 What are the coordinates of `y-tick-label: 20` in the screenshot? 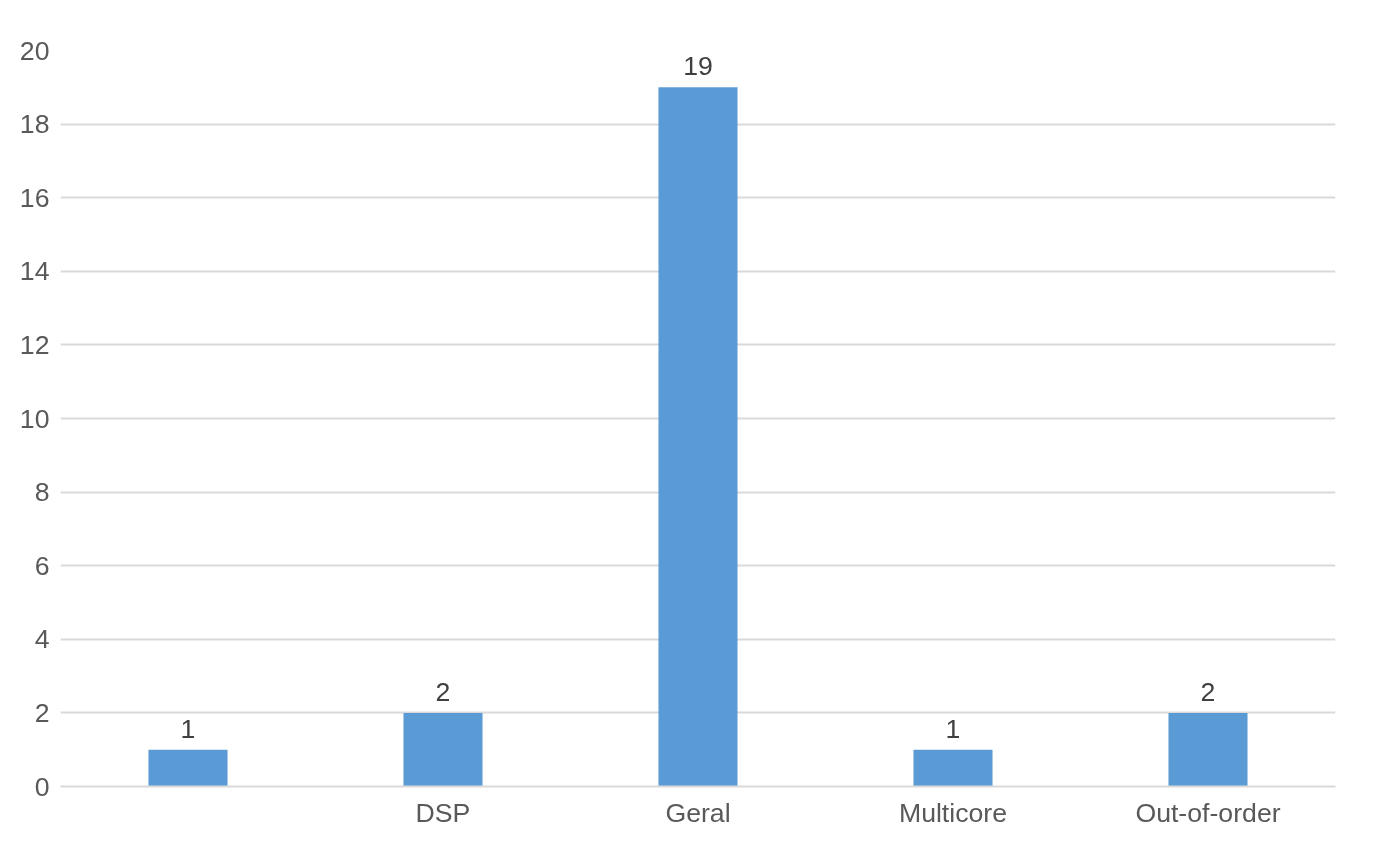 It's located at (34, 50).